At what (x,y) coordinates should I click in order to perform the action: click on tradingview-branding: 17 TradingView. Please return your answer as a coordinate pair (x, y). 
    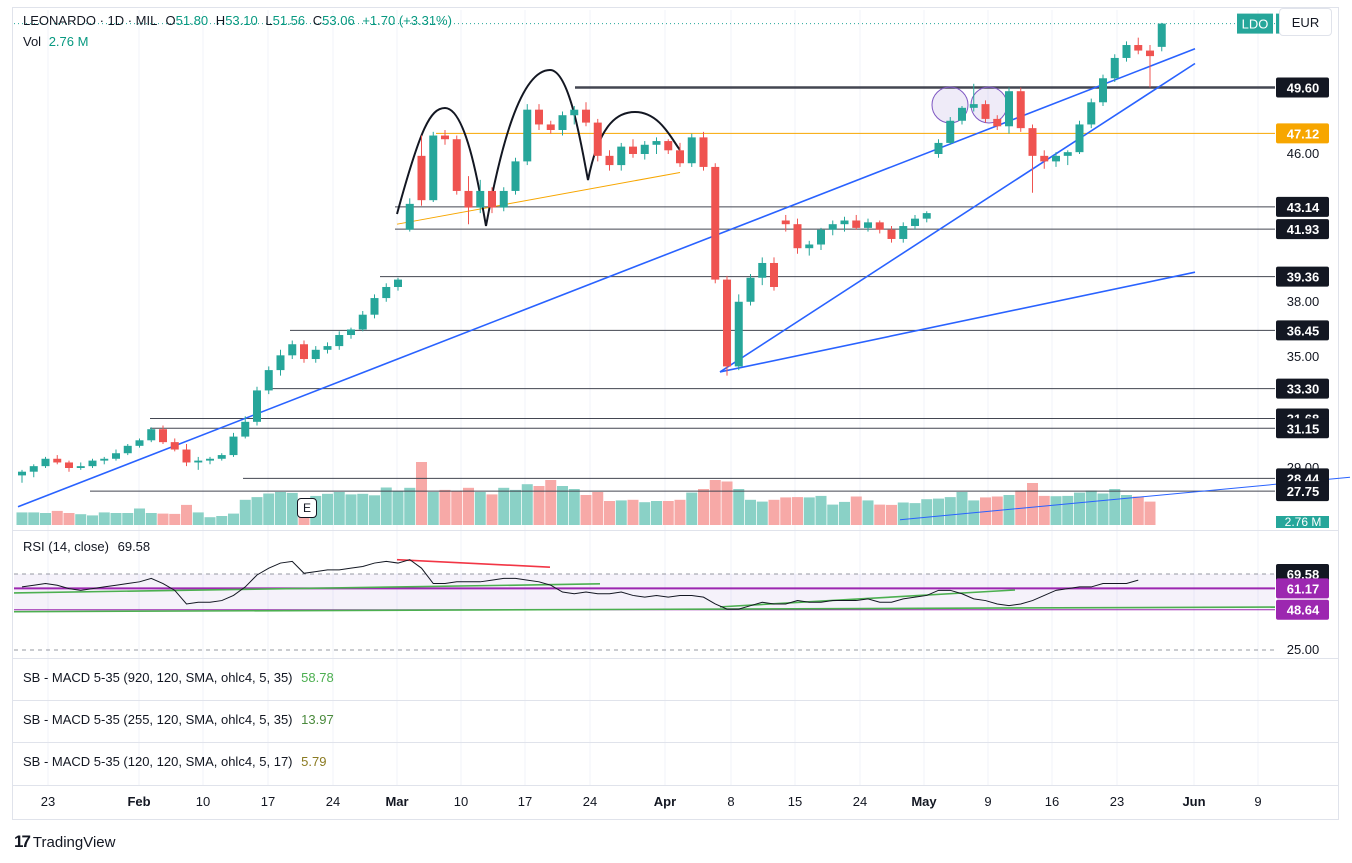
    Looking at the image, I should click on (64, 842).